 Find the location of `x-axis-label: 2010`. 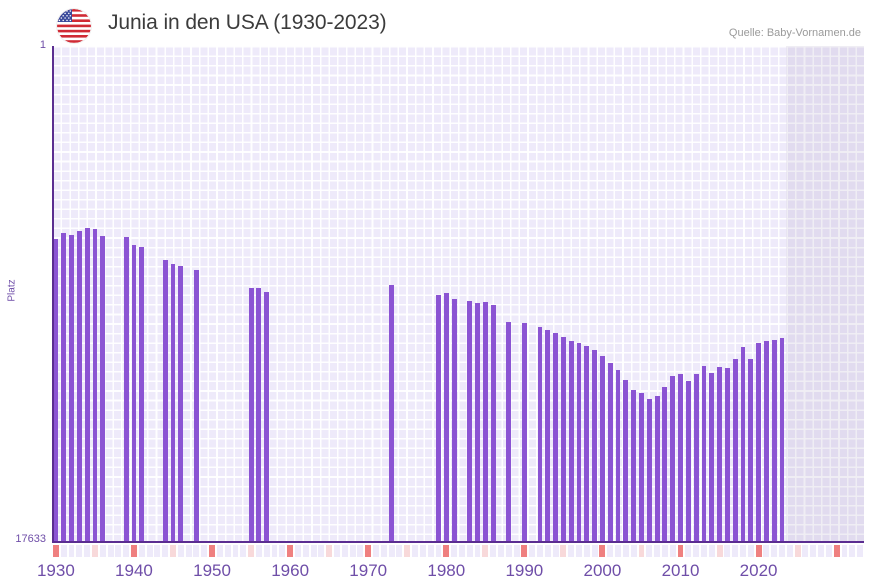

x-axis-label: 2010 is located at coordinates (680, 570).